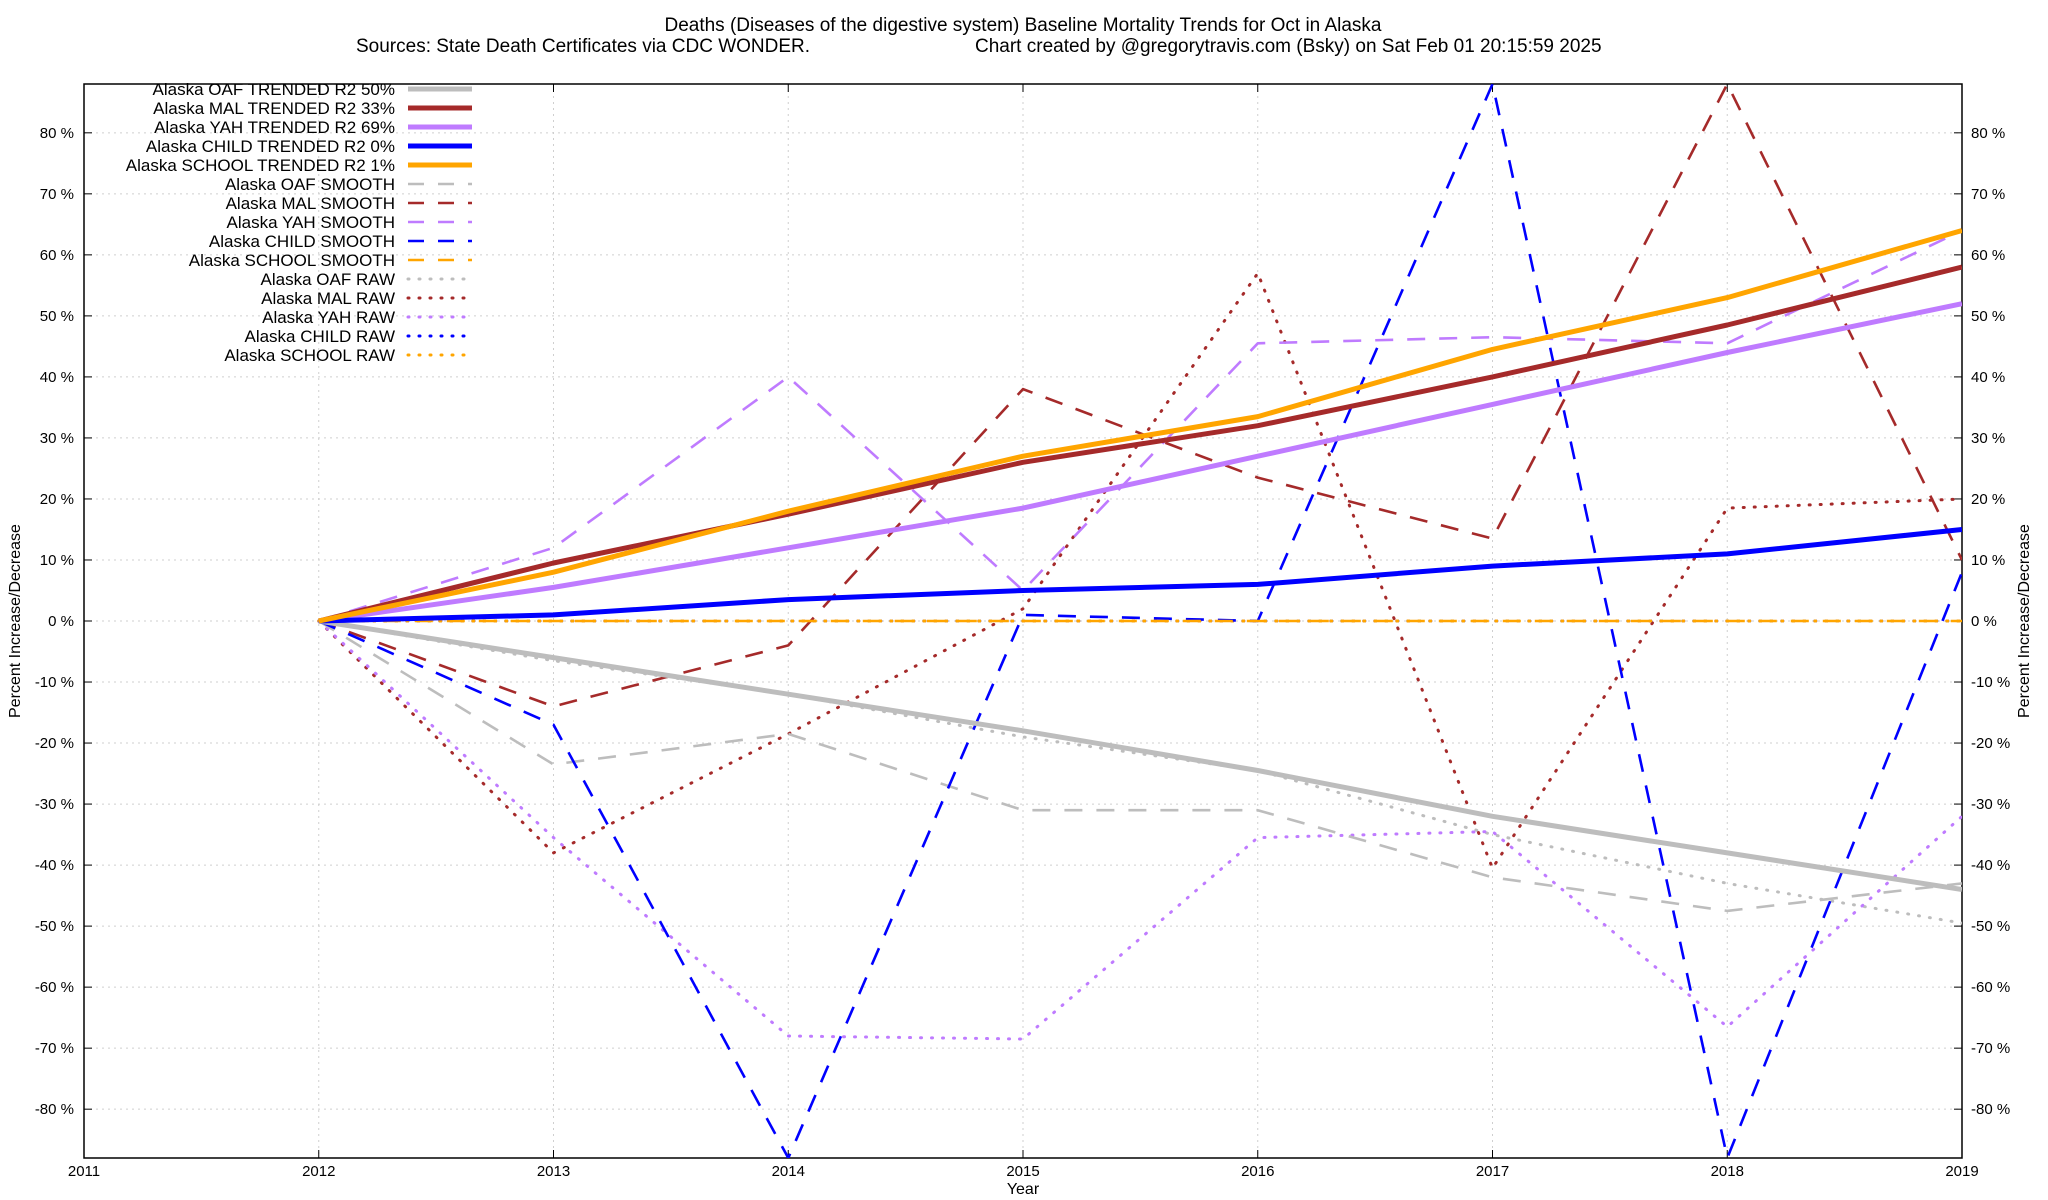 The height and width of the screenshot is (1200, 2048). What do you see at coordinates (61, 621) in the screenshot?
I see `y-tick-label: 0 %` at bounding box center [61, 621].